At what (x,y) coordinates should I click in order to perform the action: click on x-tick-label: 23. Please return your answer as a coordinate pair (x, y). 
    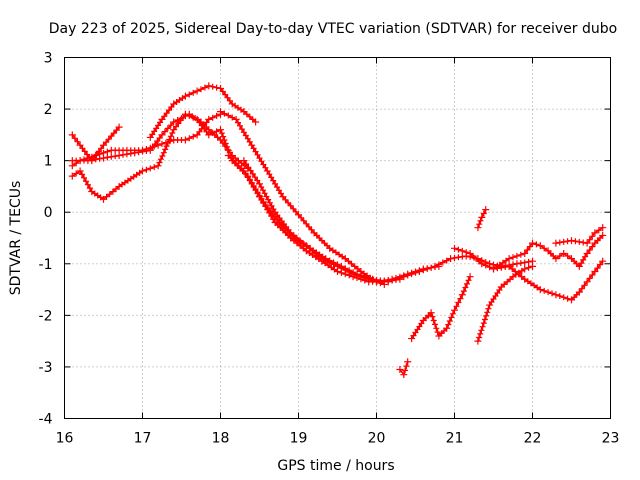
    Looking at the image, I should click on (611, 439).